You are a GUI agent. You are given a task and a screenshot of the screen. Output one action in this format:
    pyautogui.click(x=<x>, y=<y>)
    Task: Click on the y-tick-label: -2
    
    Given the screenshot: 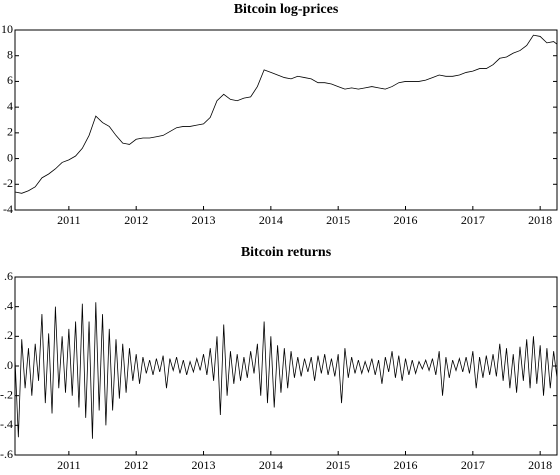 What is the action you would take?
    pyautogui.click(x=8, y=183)
    